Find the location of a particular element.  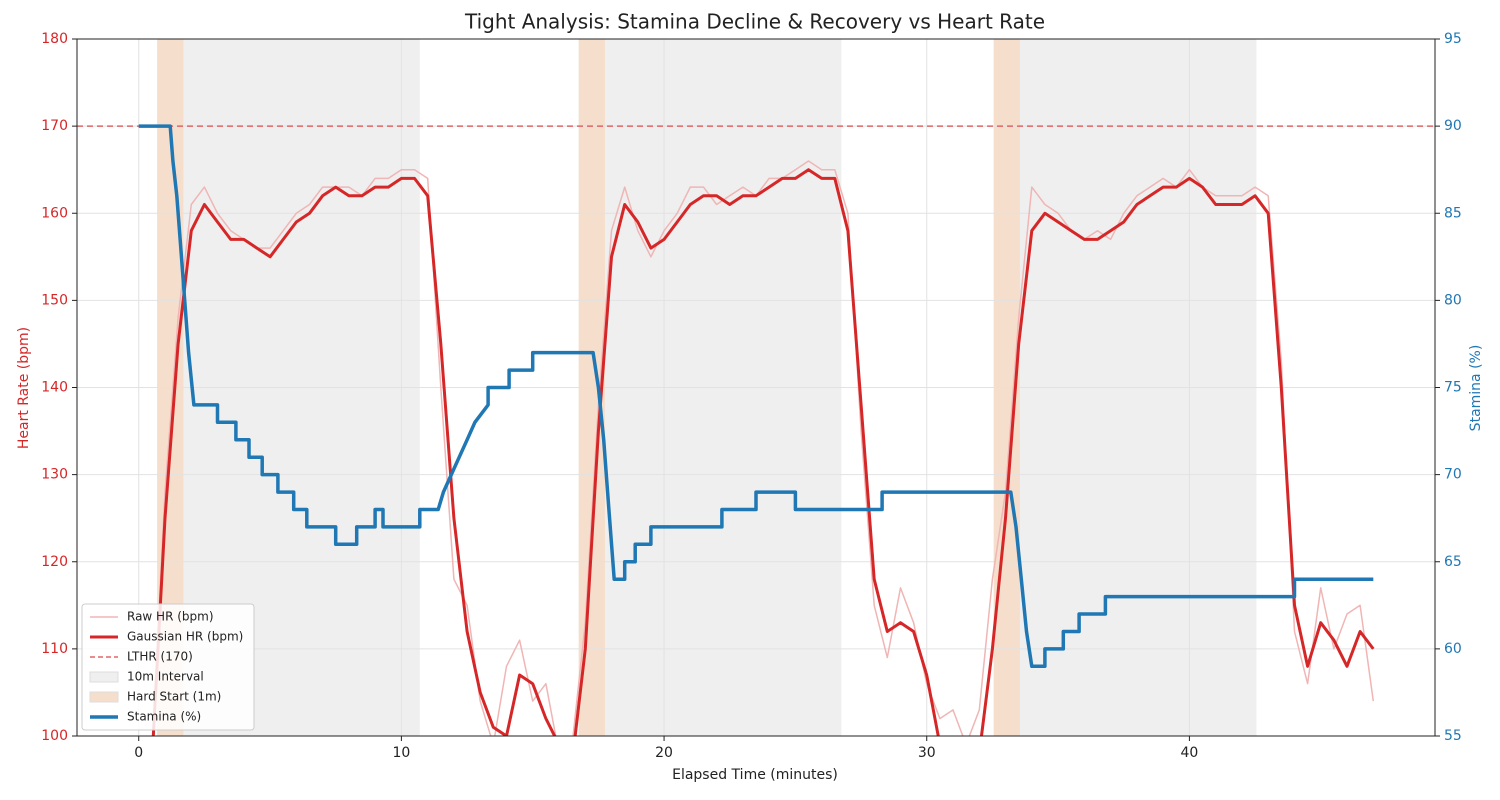

y2-tick-label: 60 is located at coordinates (1453, 649).